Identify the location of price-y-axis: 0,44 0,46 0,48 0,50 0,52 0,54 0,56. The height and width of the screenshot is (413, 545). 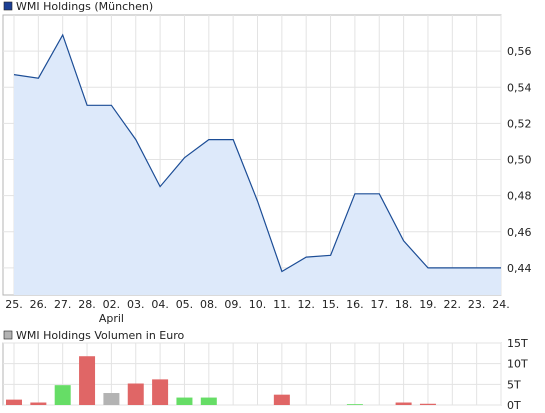
(519, 160).